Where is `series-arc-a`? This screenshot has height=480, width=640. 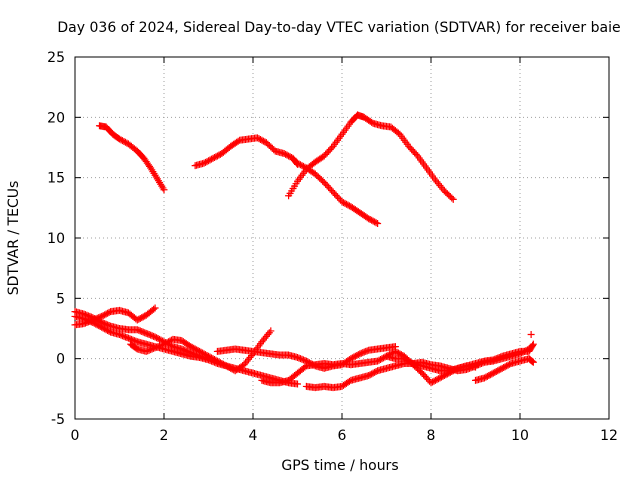
series-arc-a is located at coordinates (131, 158).